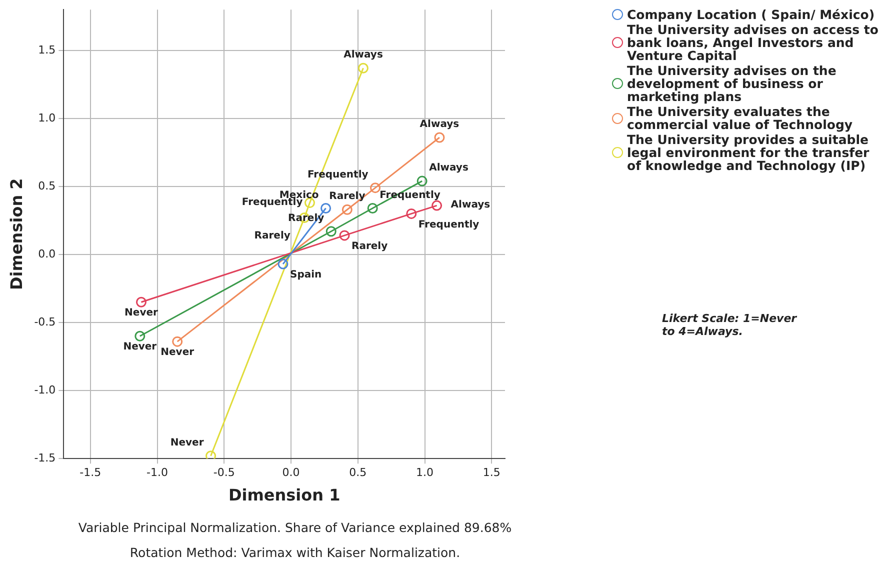 The image size is (882, 566). I want to click on y-tick-label: 1.0, so click(47, 117).